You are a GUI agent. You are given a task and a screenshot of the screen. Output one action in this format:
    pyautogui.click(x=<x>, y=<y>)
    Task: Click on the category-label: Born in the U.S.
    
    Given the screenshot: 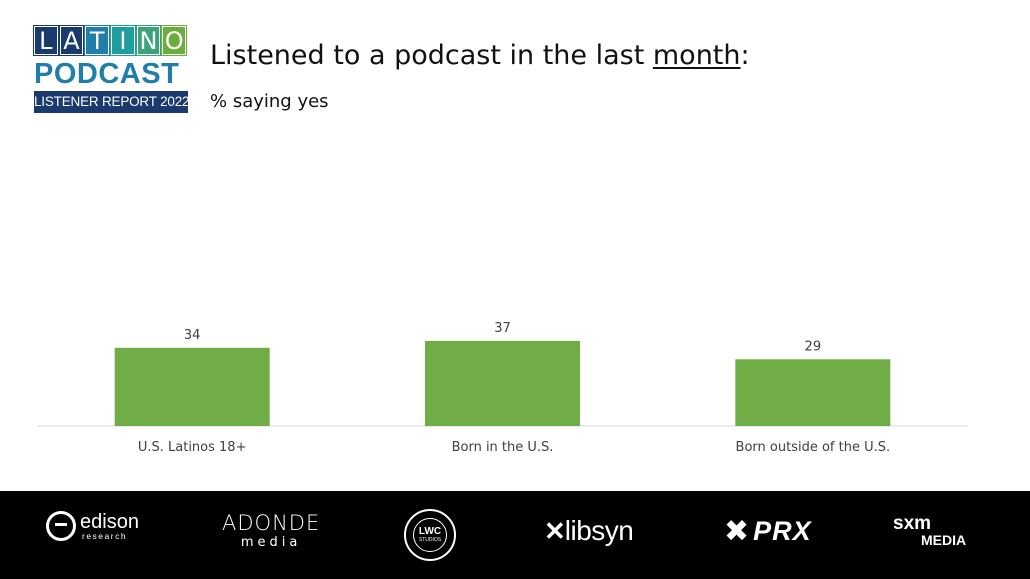 What is the action you would take?
    pyautogui.click(x=503, y=447)
    